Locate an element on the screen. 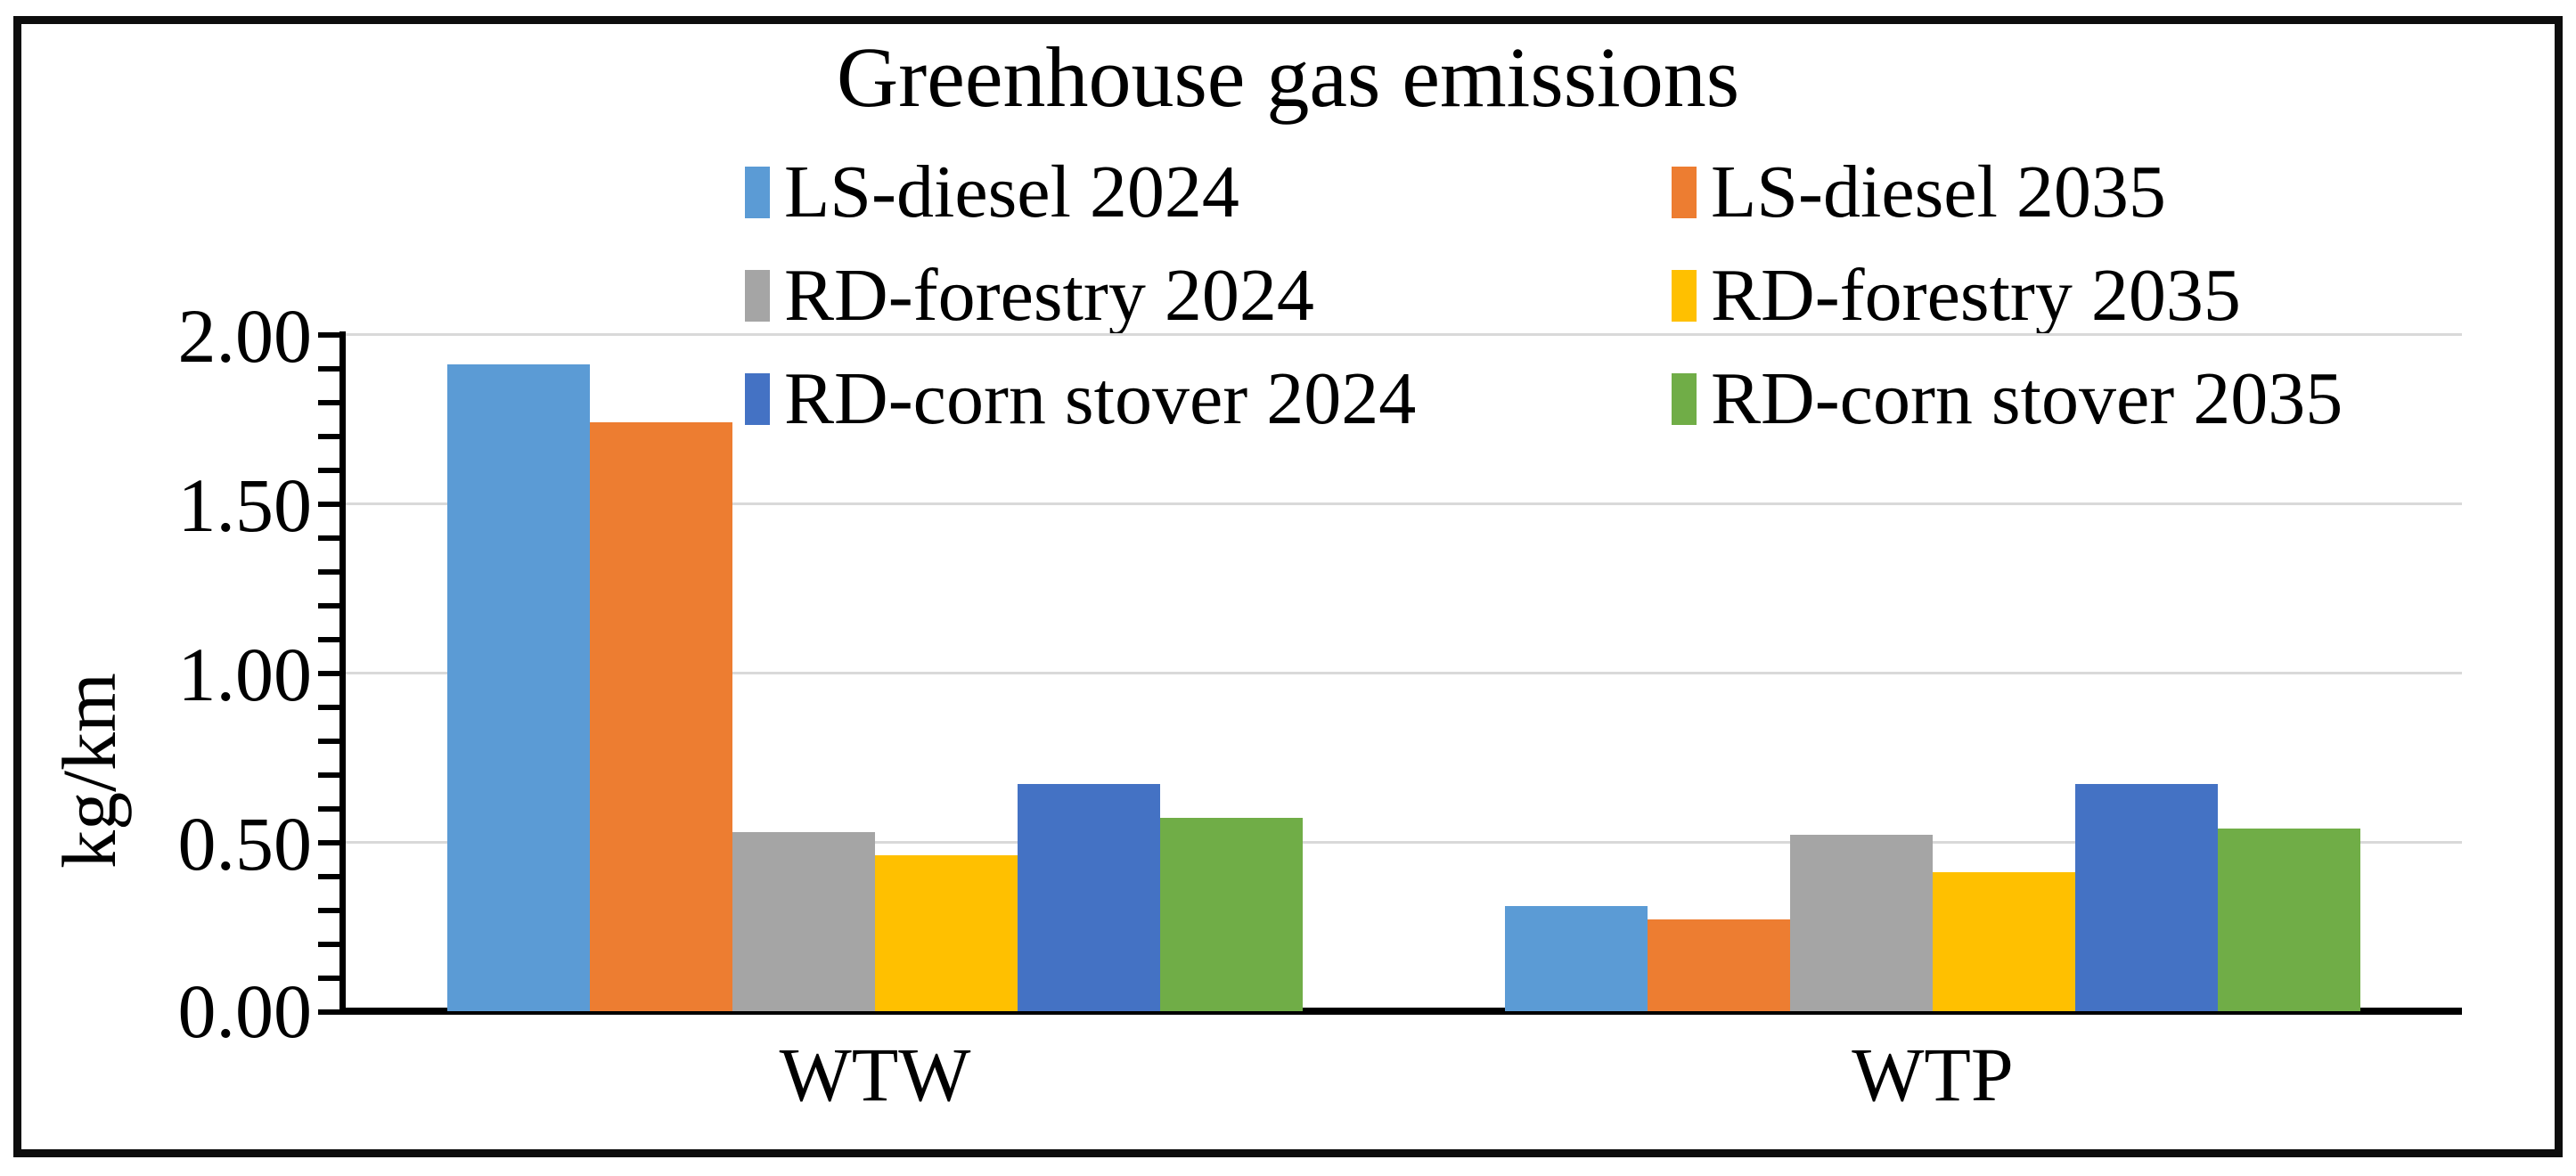 The width and height of the screenshot is (2576, 1176). y-tick-label: 2.00 is located at coordinates (245, 336).